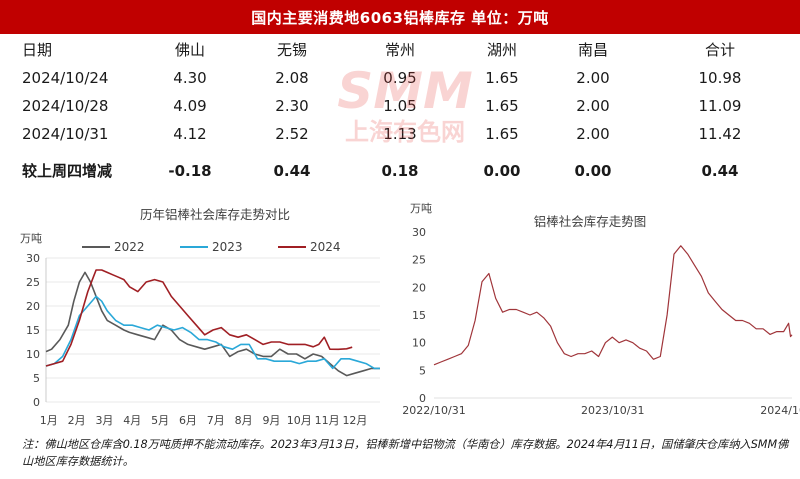 This screenshot has width=800, height=479. I want to click on table-header-row: 日期 佛山 无锡 常州 湖州 南昌 合计, so click(400, 50).